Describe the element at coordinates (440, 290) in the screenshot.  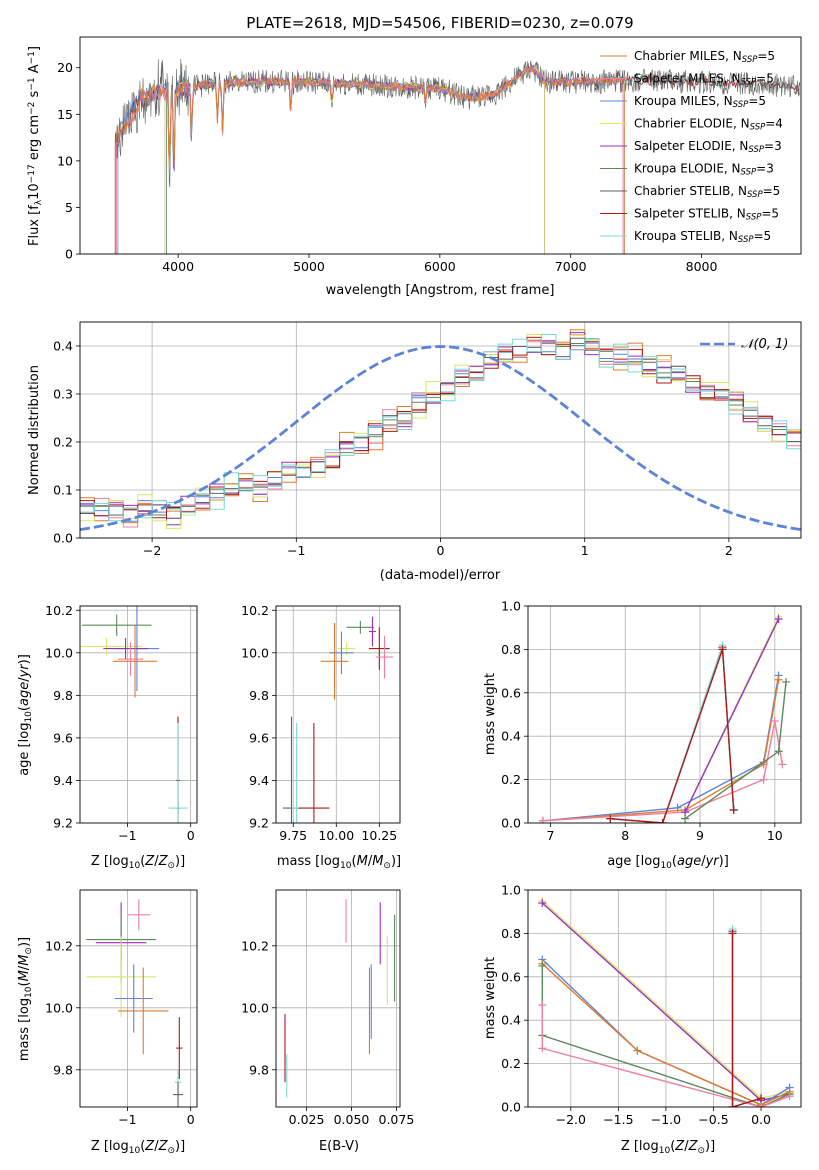
I see `x-axis-label: wavelength [Angstrom, rest frame]` at that location.